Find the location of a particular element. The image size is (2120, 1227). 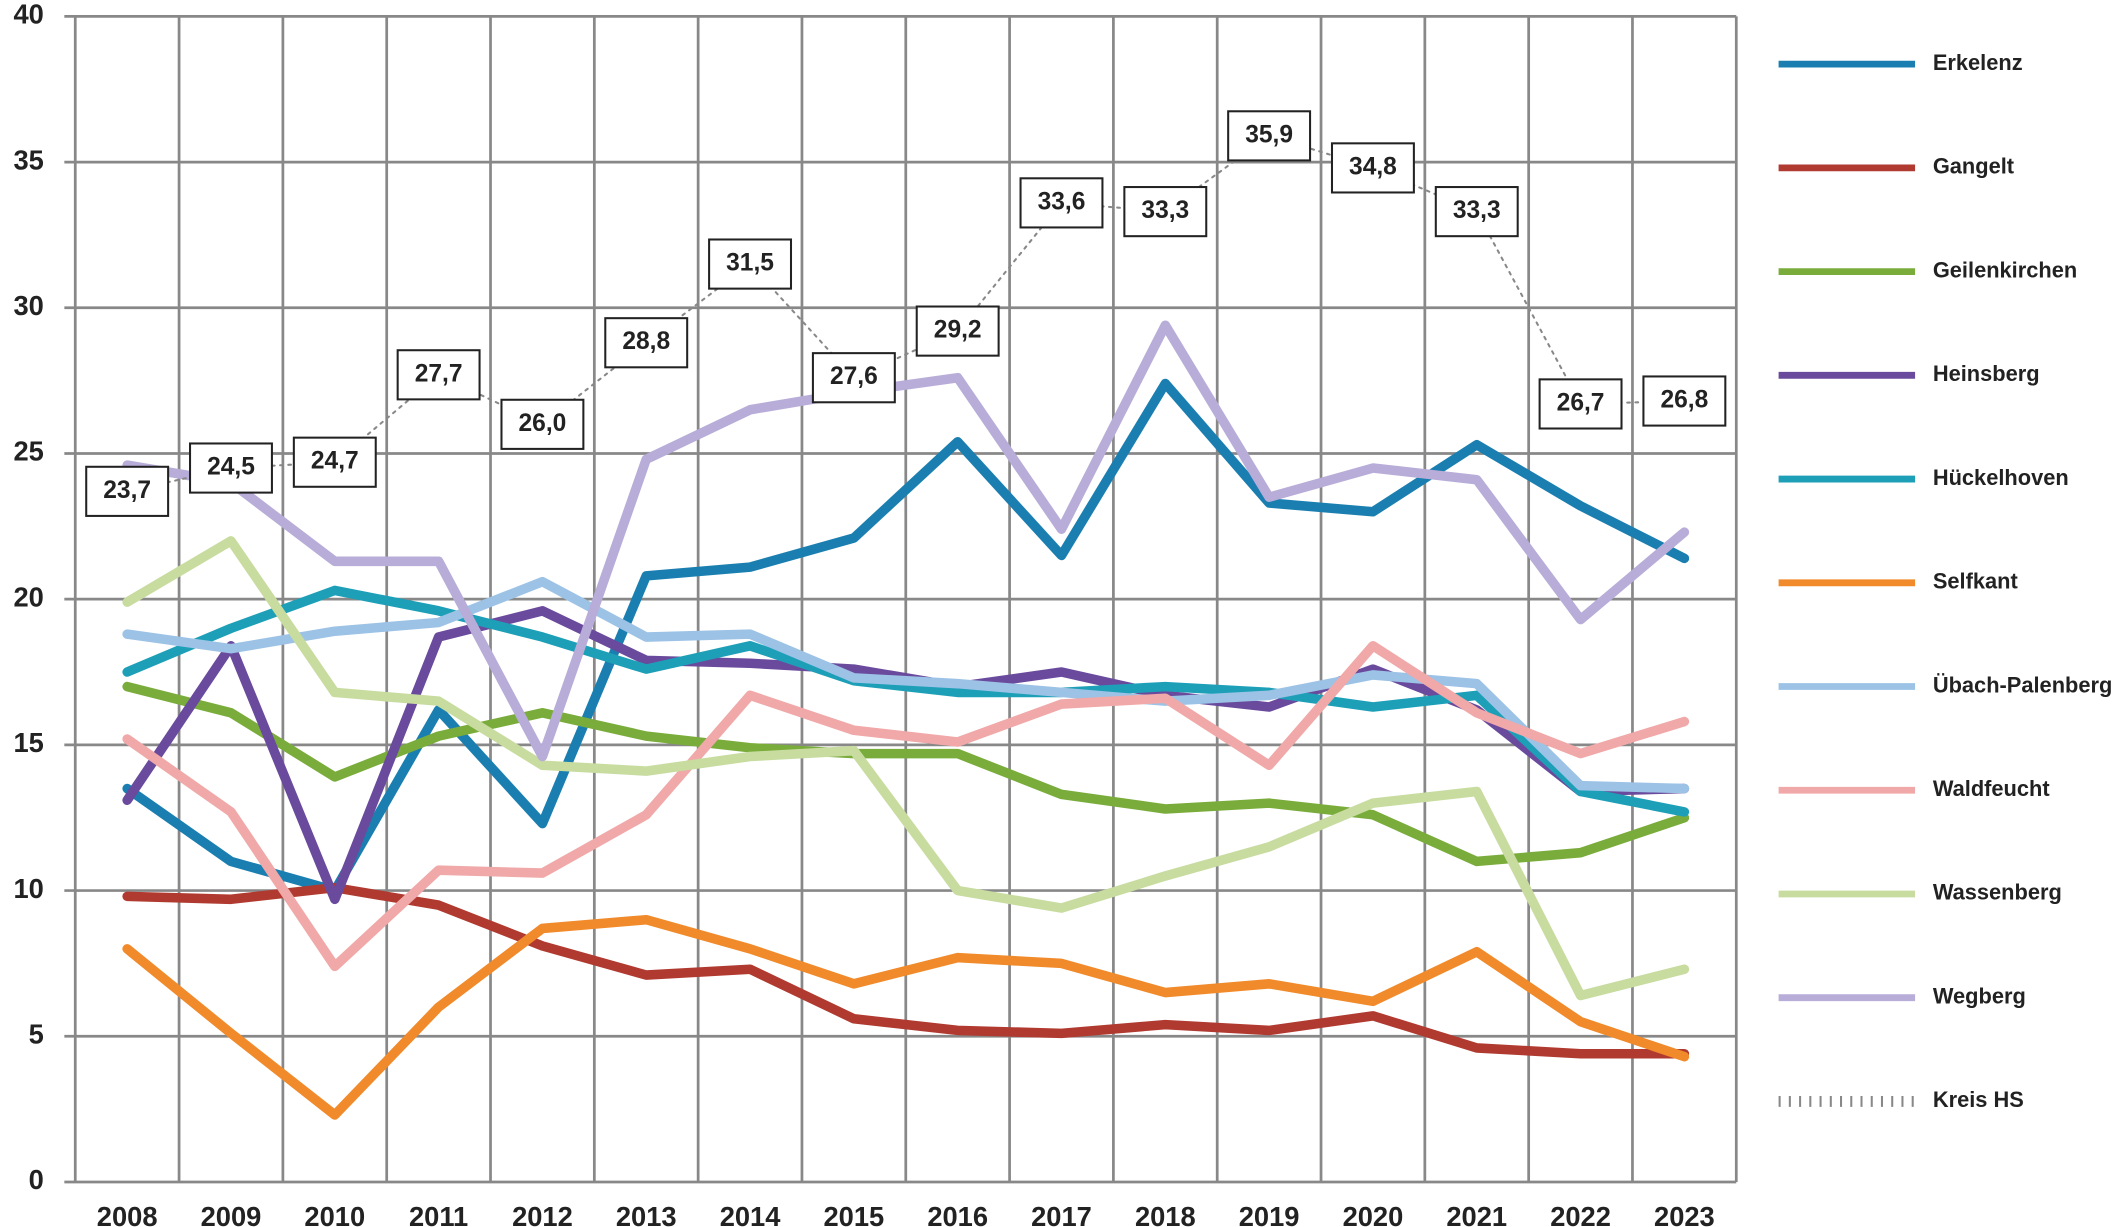

value-label-text: 26,0 is located at coordinates (543, 423).